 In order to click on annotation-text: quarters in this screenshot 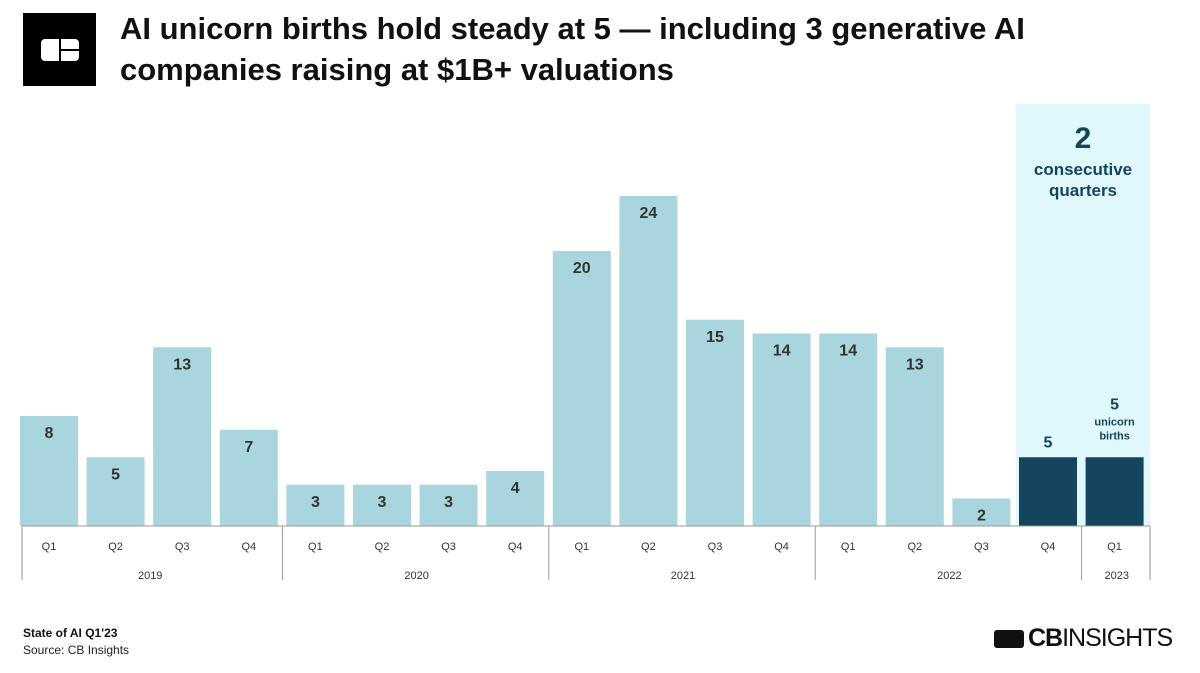, I will do `click(1083, 190)`.